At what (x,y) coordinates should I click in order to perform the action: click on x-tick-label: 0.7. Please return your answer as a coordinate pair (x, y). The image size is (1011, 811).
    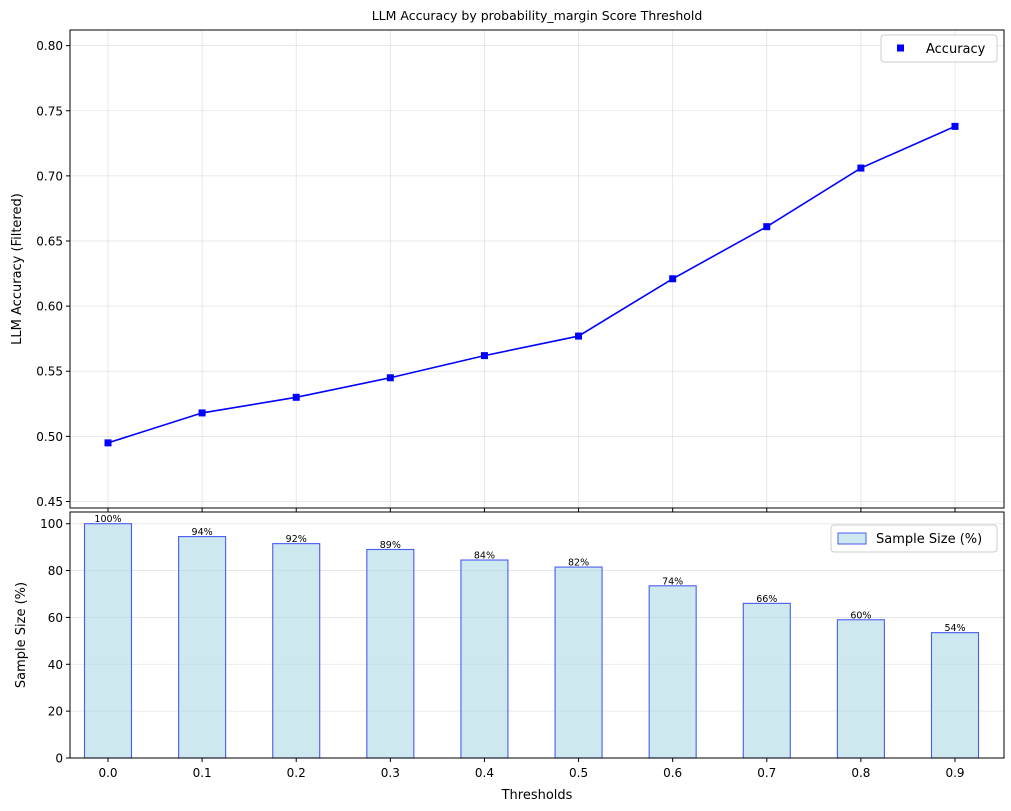
    Looking at the image, I should click on (766, 773).